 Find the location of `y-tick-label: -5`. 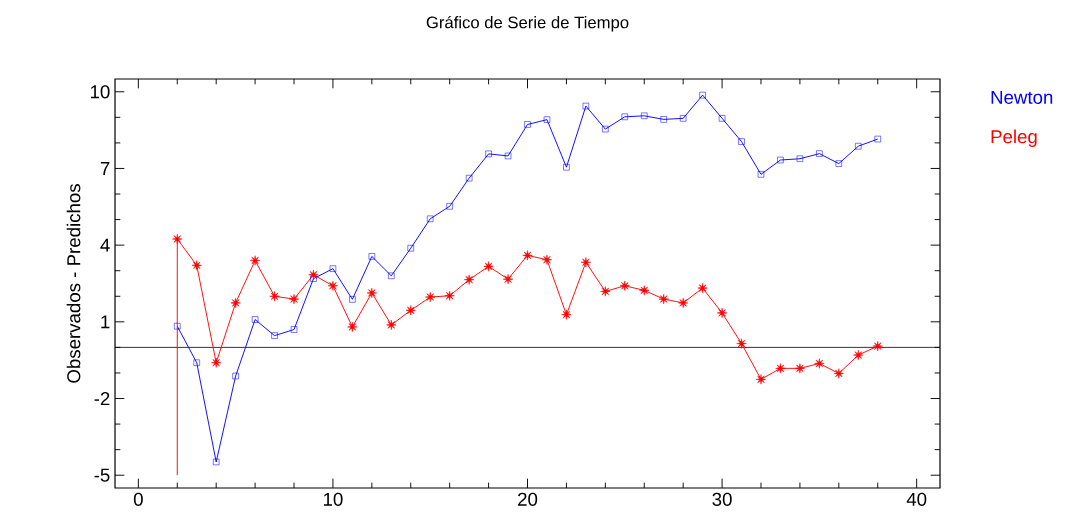

y-tick-label: -5 is located at coordinates (102, 475).